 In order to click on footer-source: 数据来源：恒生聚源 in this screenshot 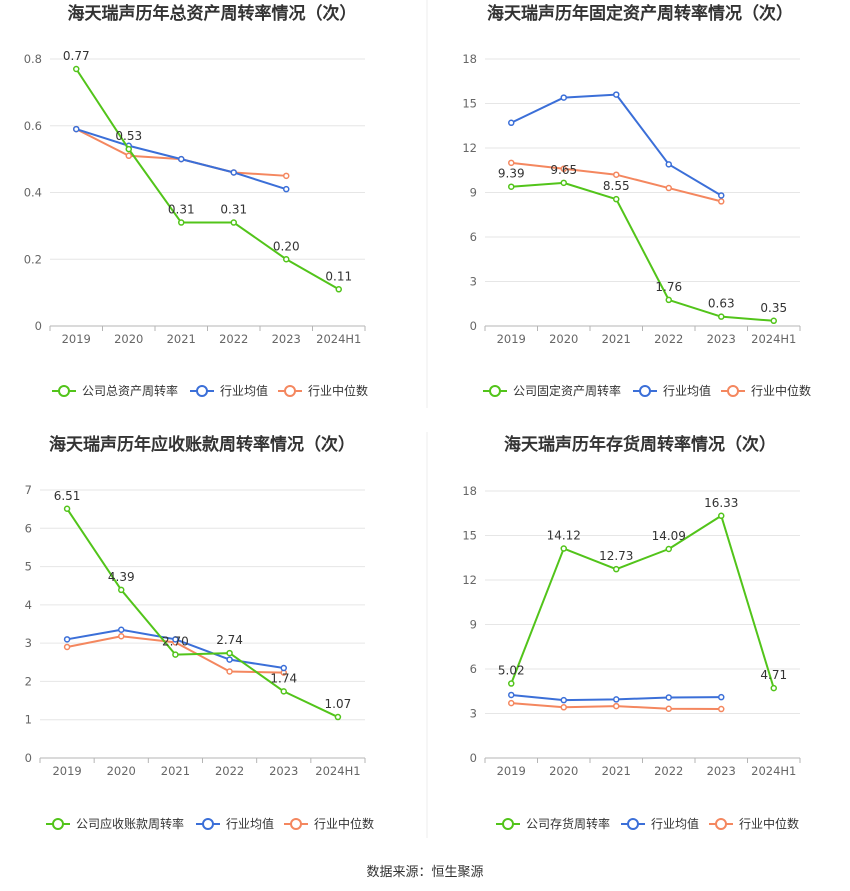, I will do `click(424, 872)`.